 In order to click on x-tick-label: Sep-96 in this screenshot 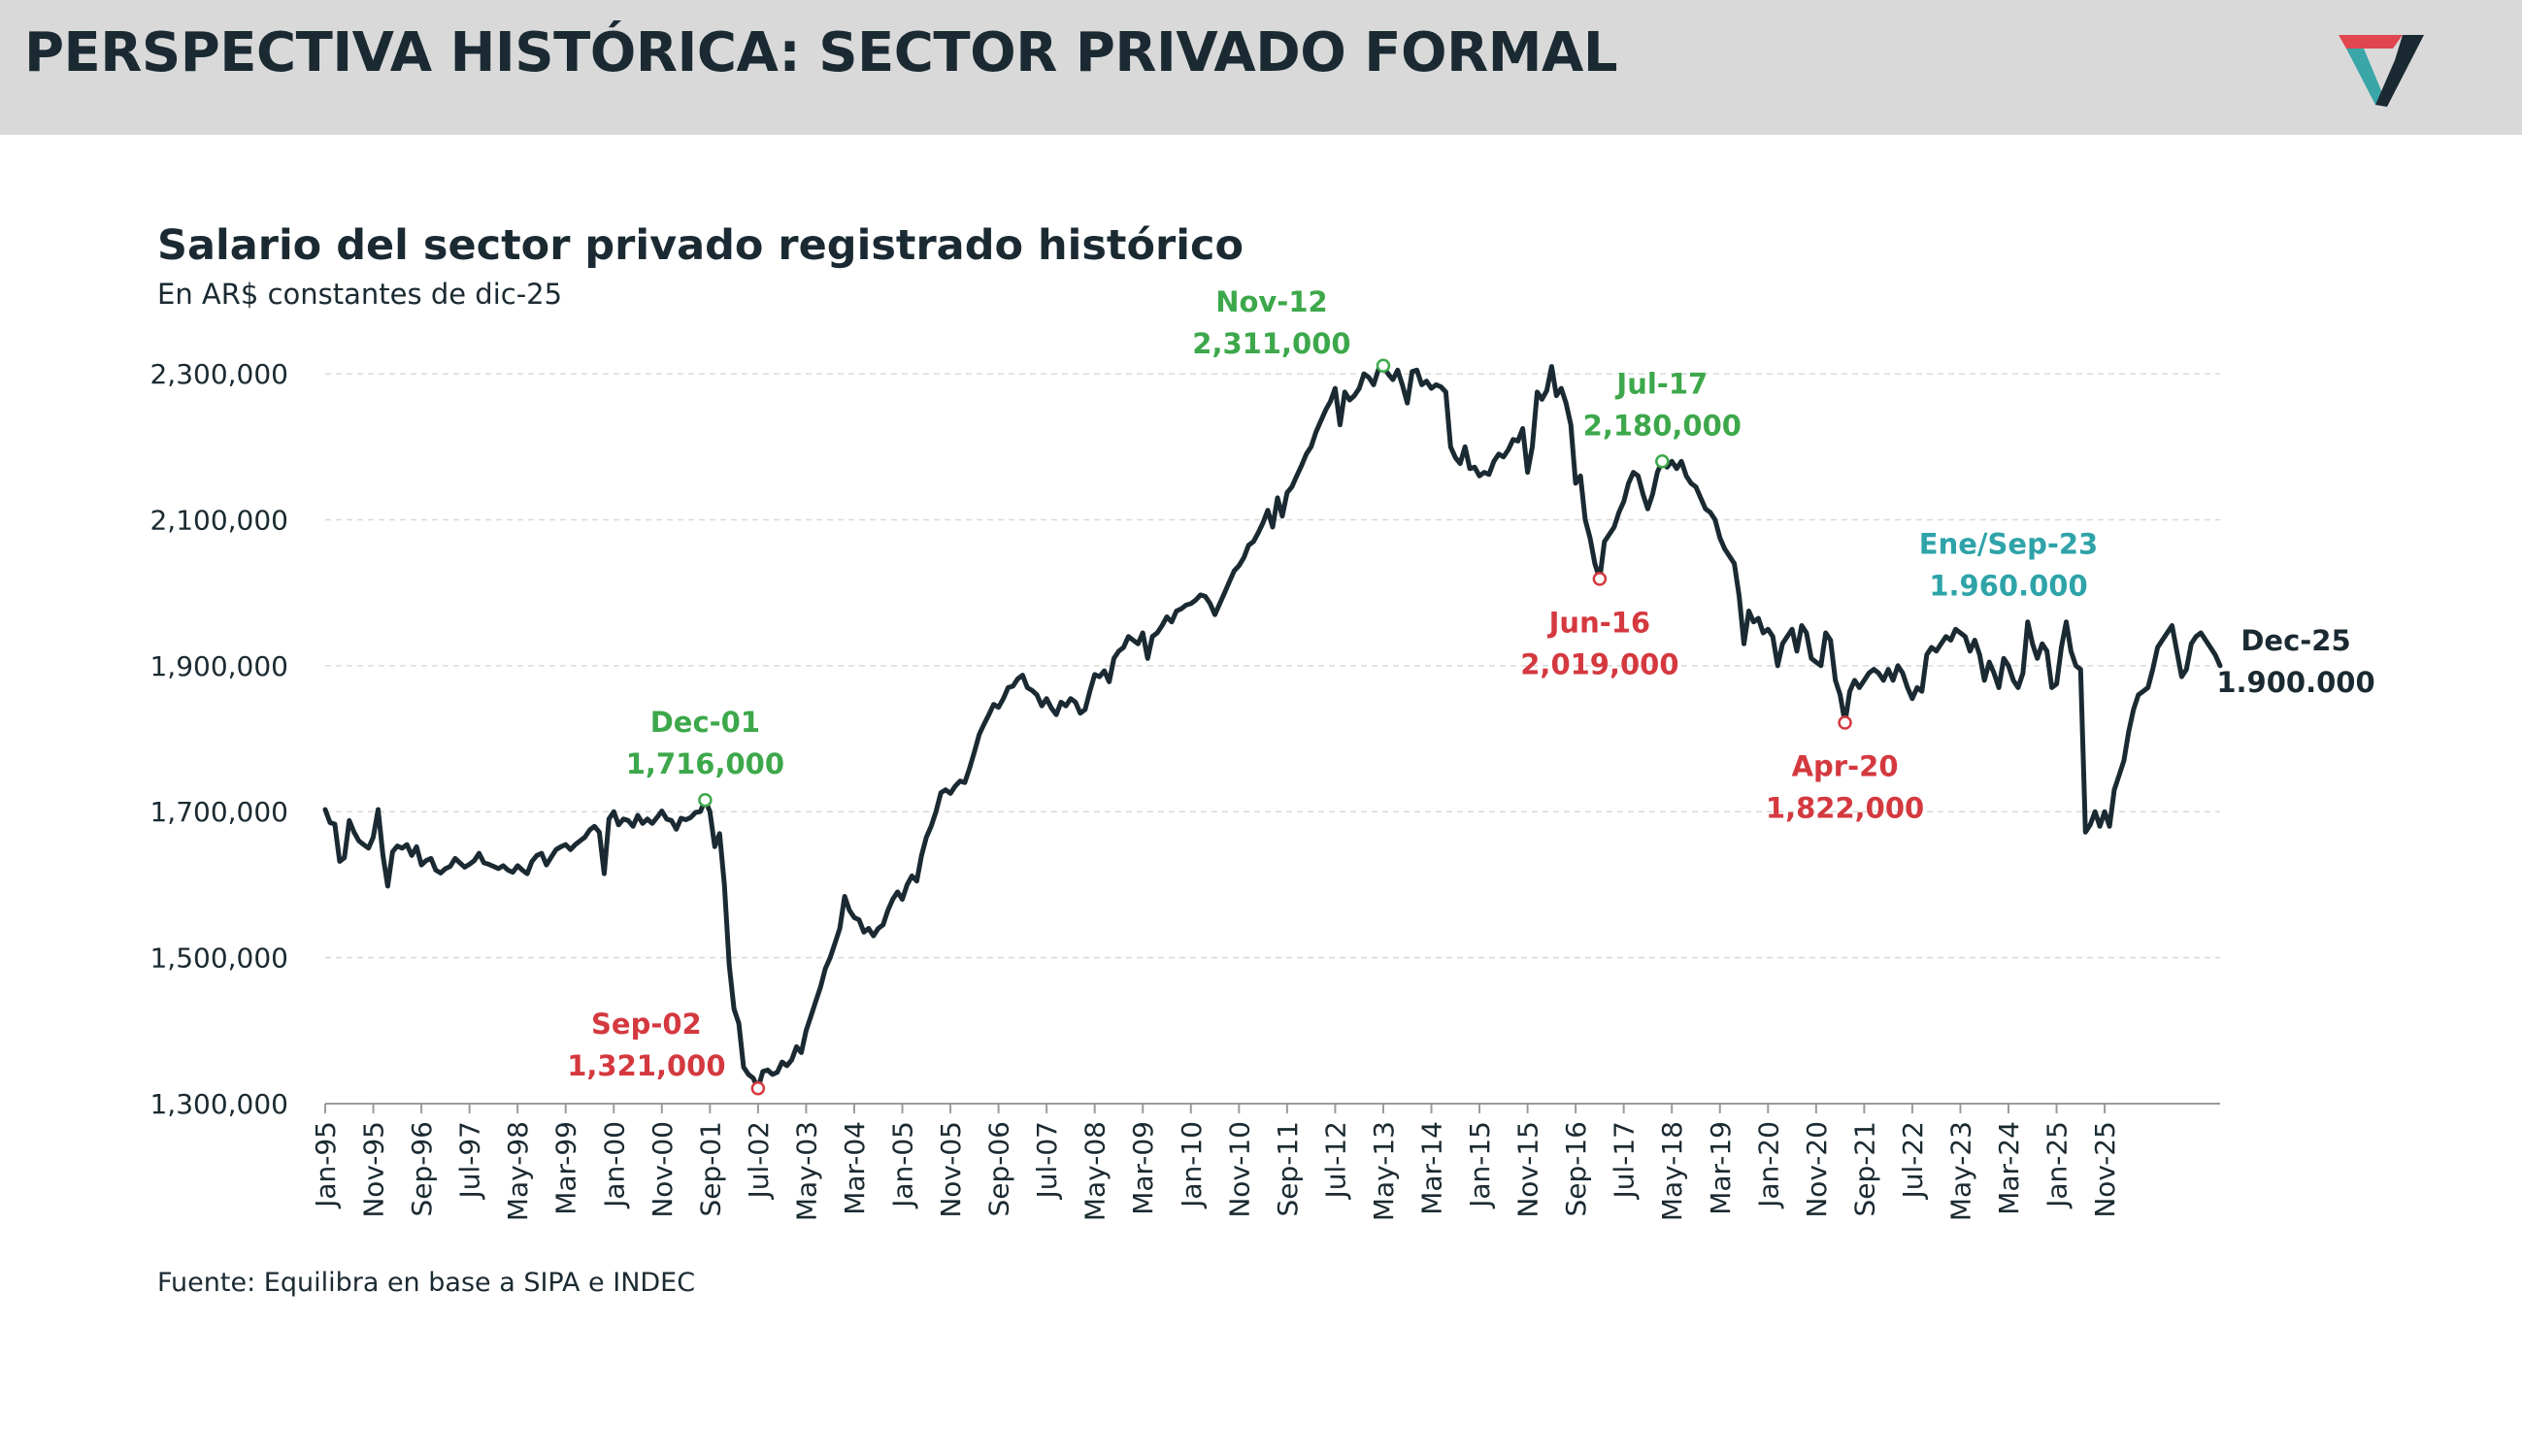, I will do `click(422, 1169)`.